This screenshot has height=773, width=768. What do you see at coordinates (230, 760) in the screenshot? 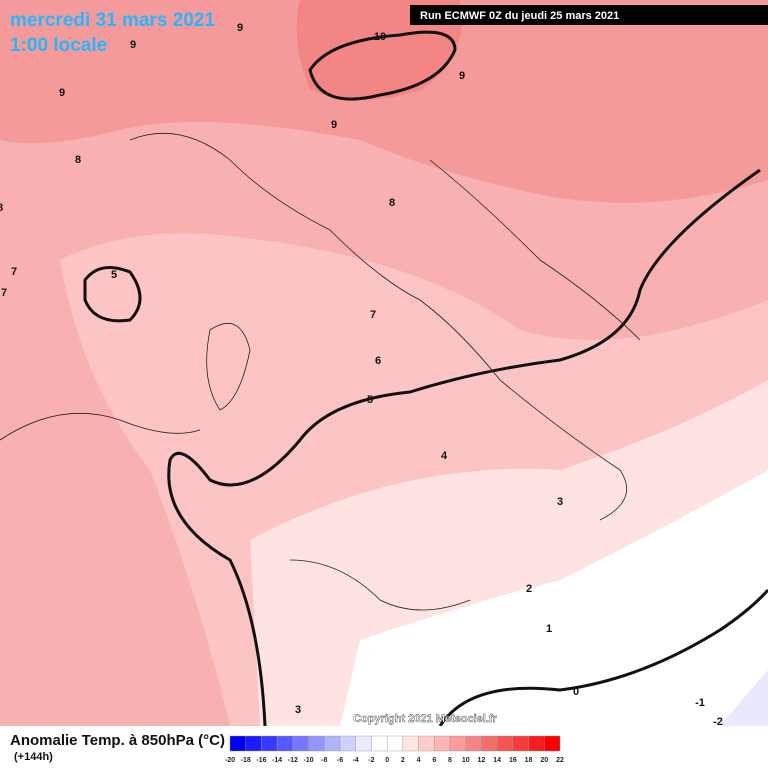
I see `scale-tick: -20` at bounding box center [230, 760].